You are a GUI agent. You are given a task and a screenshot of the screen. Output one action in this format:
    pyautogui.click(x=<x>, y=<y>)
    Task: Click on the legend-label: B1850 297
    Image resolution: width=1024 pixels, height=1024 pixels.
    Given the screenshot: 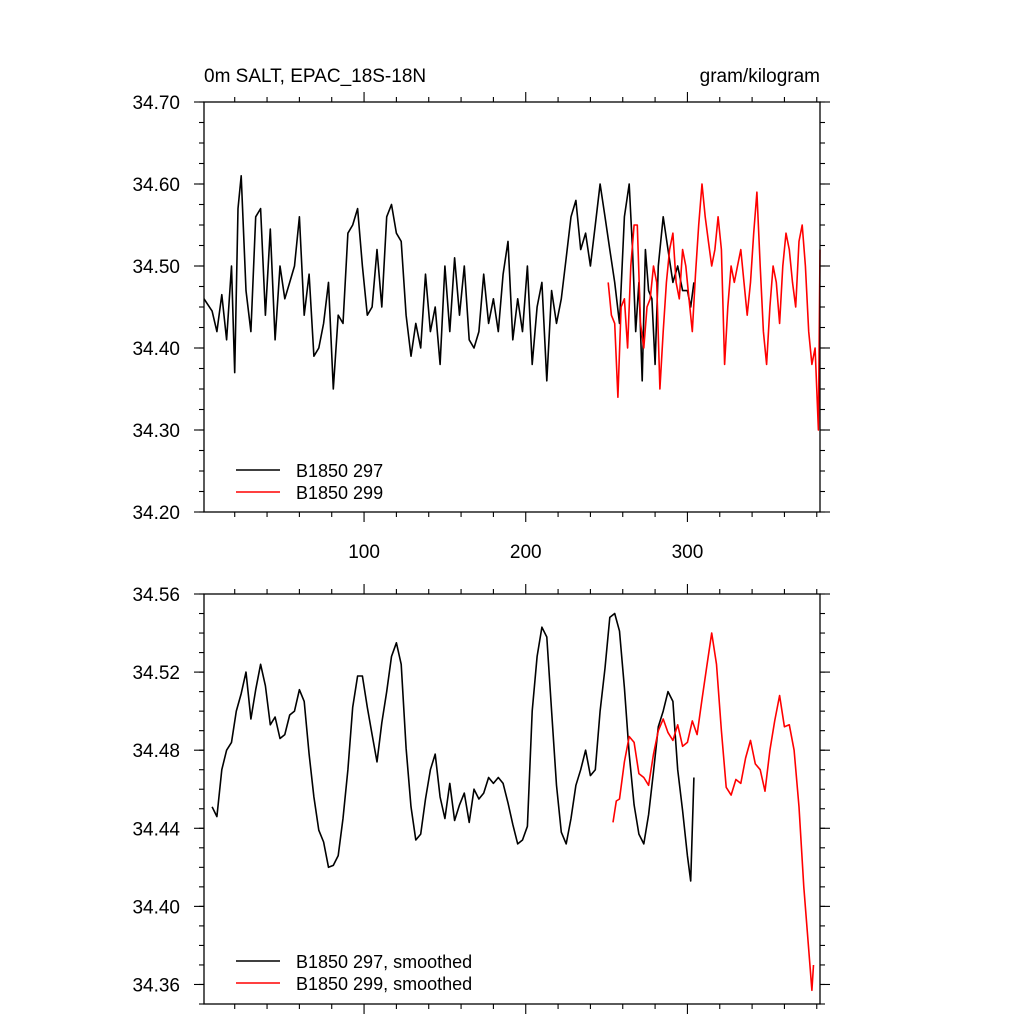 What is the action you would take?
    pyautogui.click(x=339, y=471)
    